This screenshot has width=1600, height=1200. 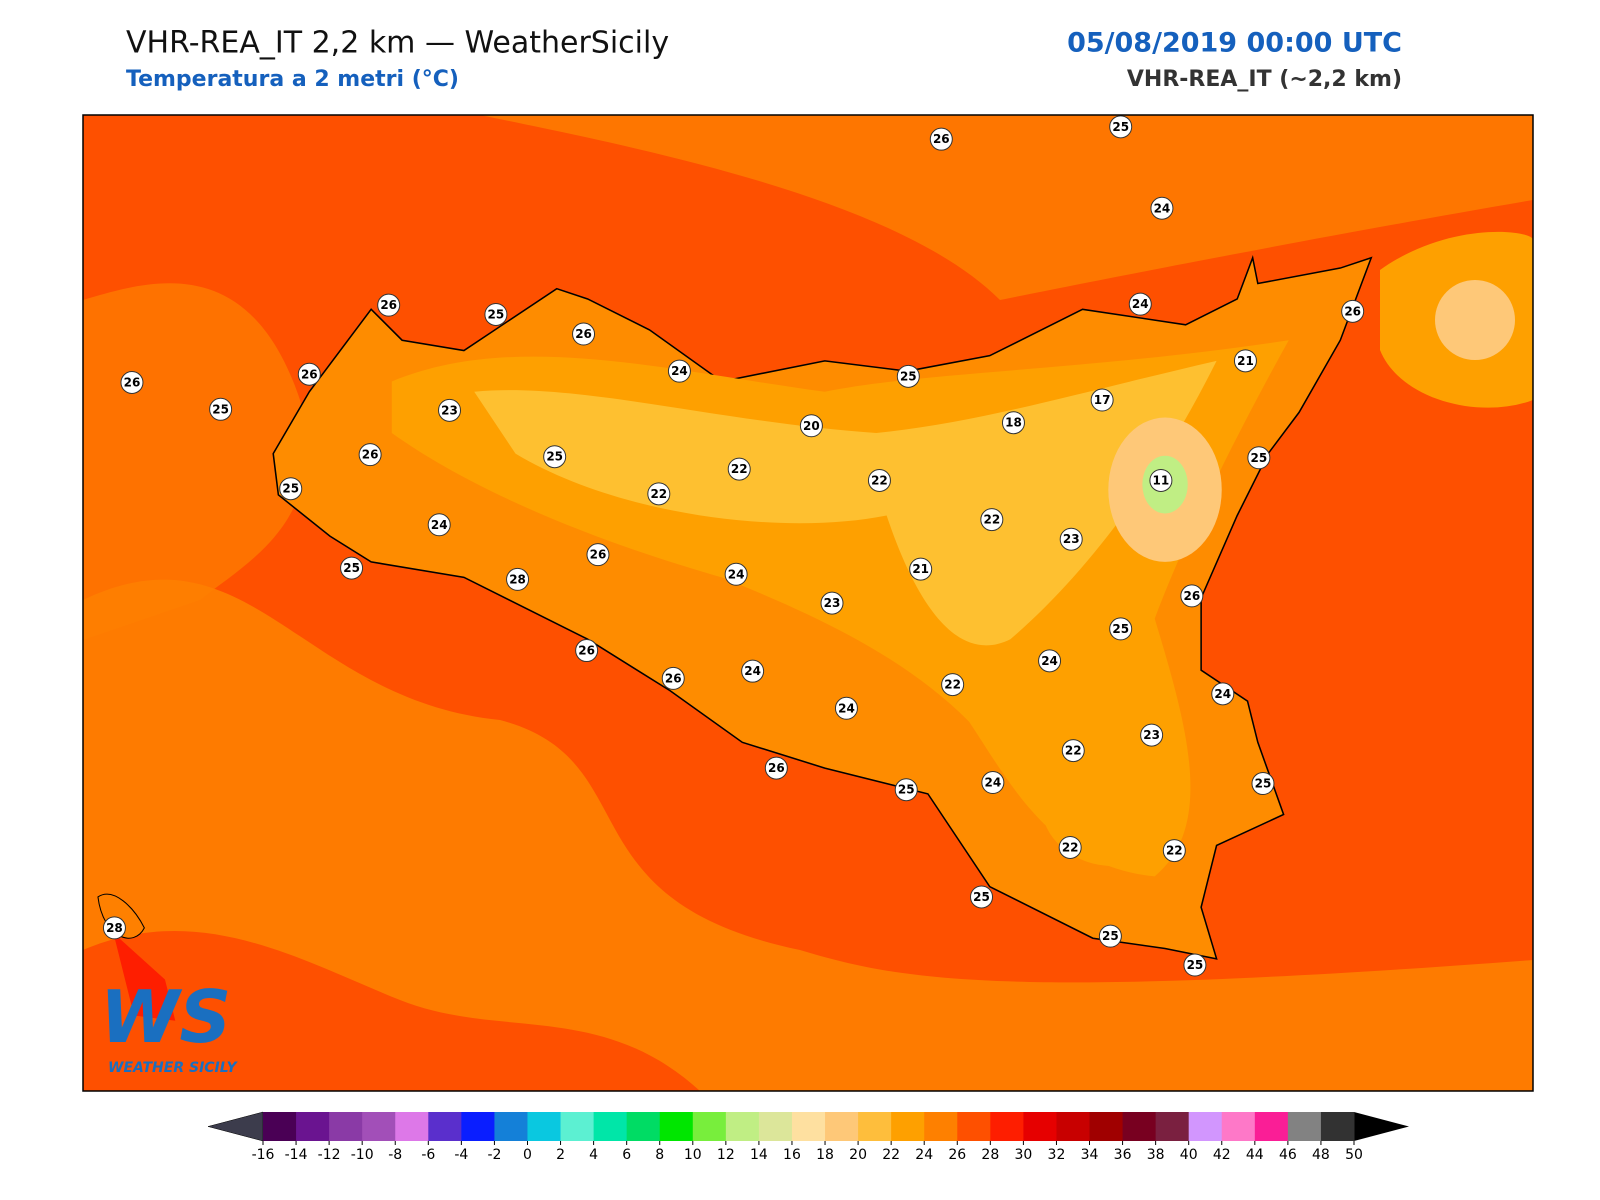 I want to click on subtitle: Temperatura a 2 metri (°C), so click(x=292, y=79).